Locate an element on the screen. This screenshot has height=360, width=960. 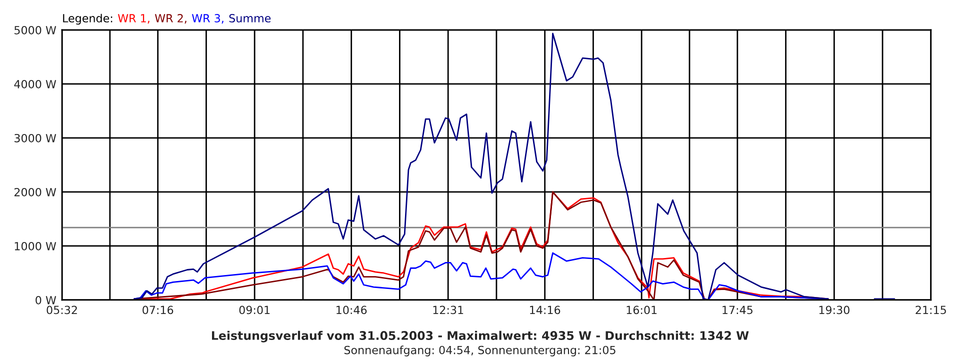
x-tick-label: 17:45 is located at coordinates (737, 310).